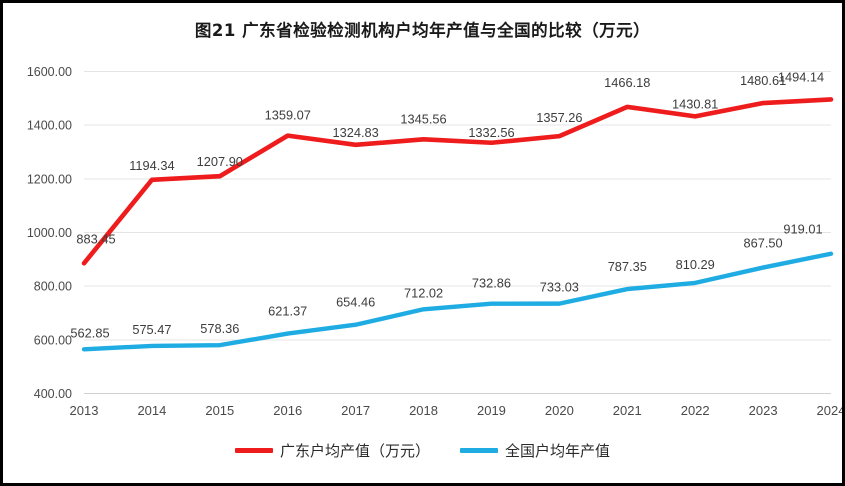  I want to click on data-label: 787.35, so click(627, 266).